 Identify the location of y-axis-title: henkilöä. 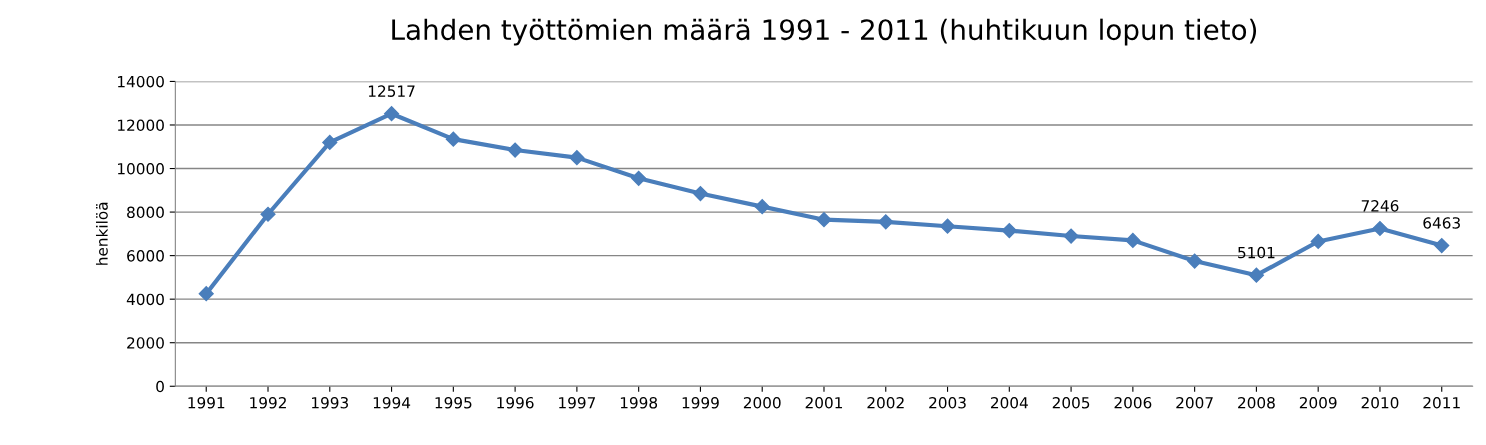
(101, 233).